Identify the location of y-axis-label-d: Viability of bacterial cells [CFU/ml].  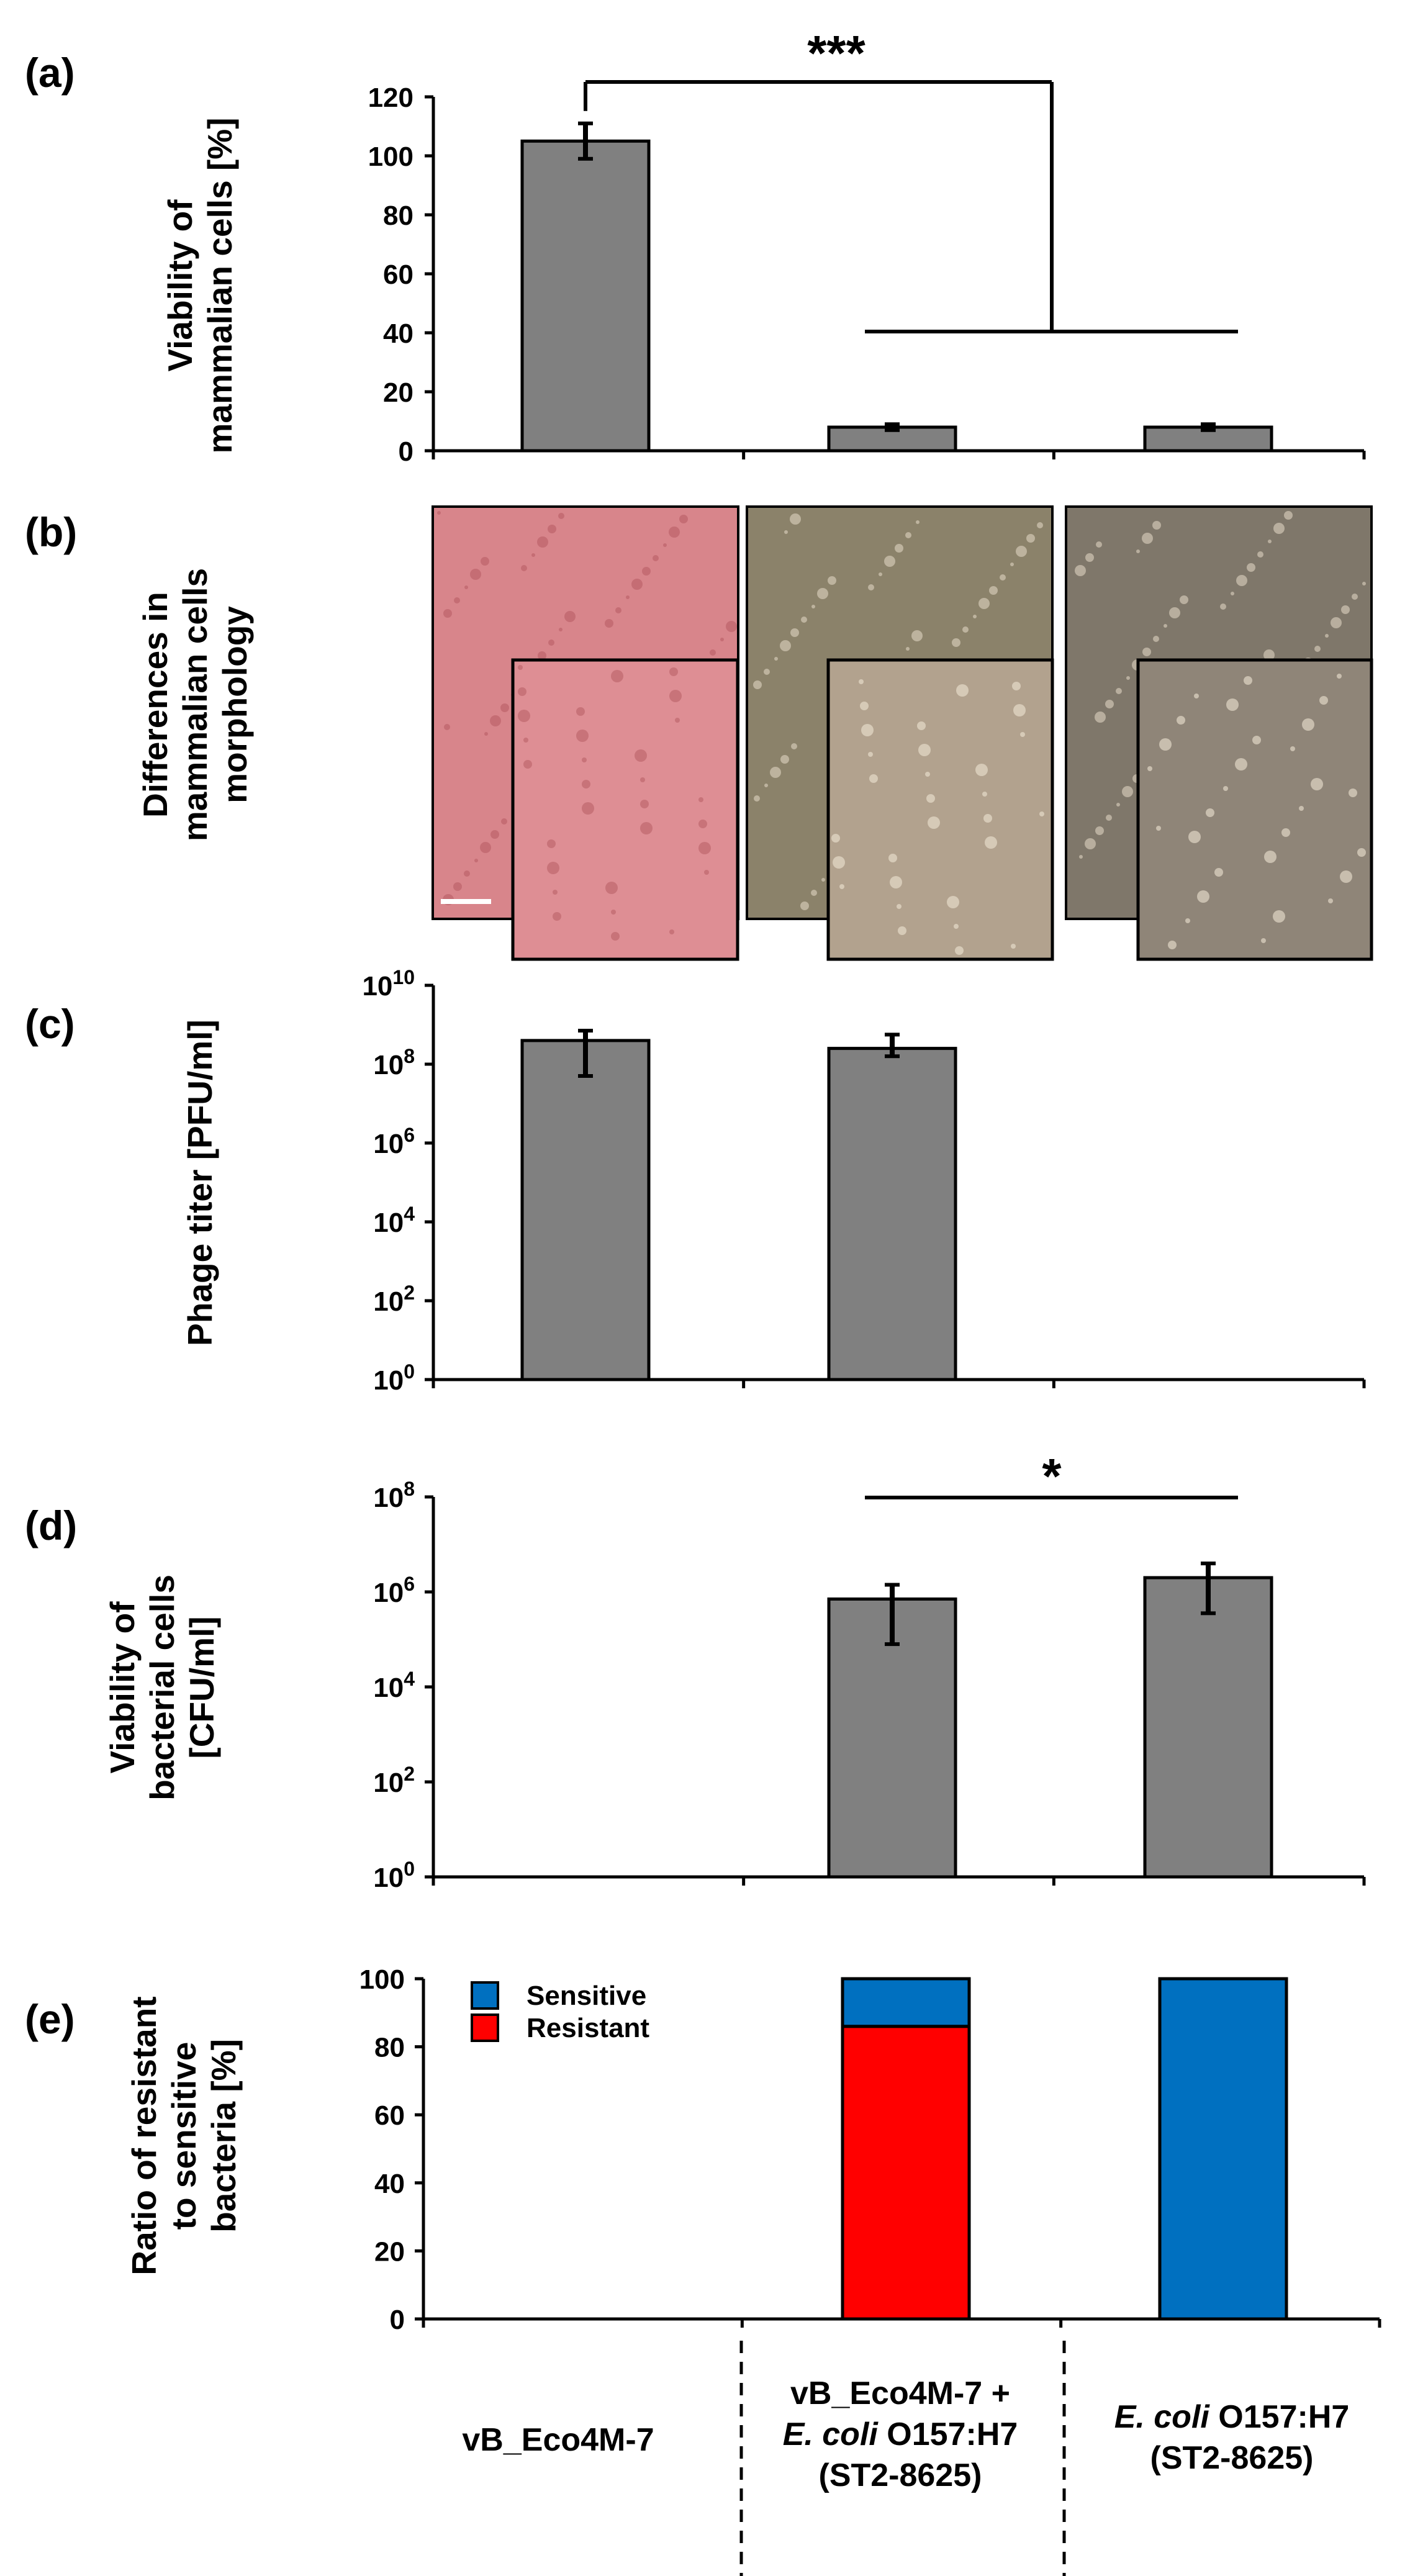
(162, 1688).